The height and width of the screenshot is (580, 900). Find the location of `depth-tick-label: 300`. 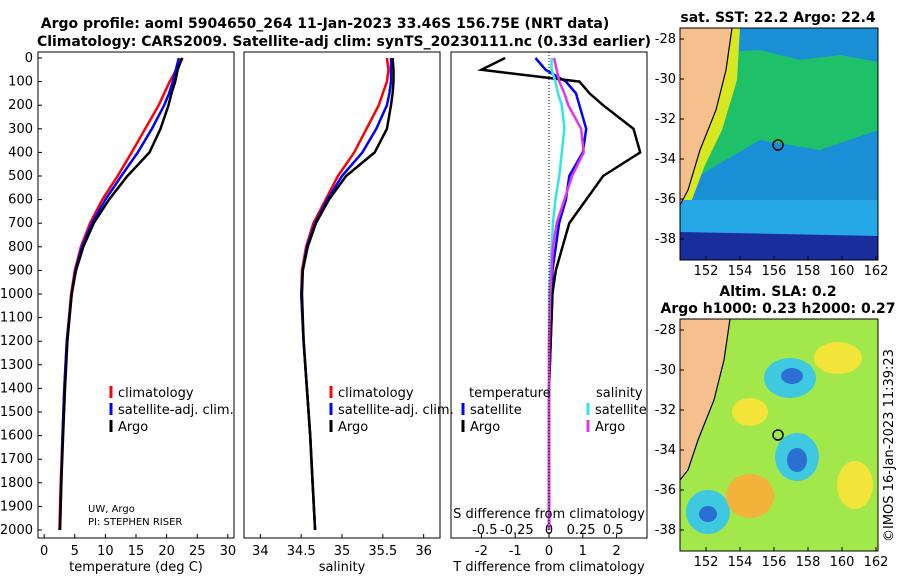

depth-tick-label: 300 is located at coordinates (20, 129).